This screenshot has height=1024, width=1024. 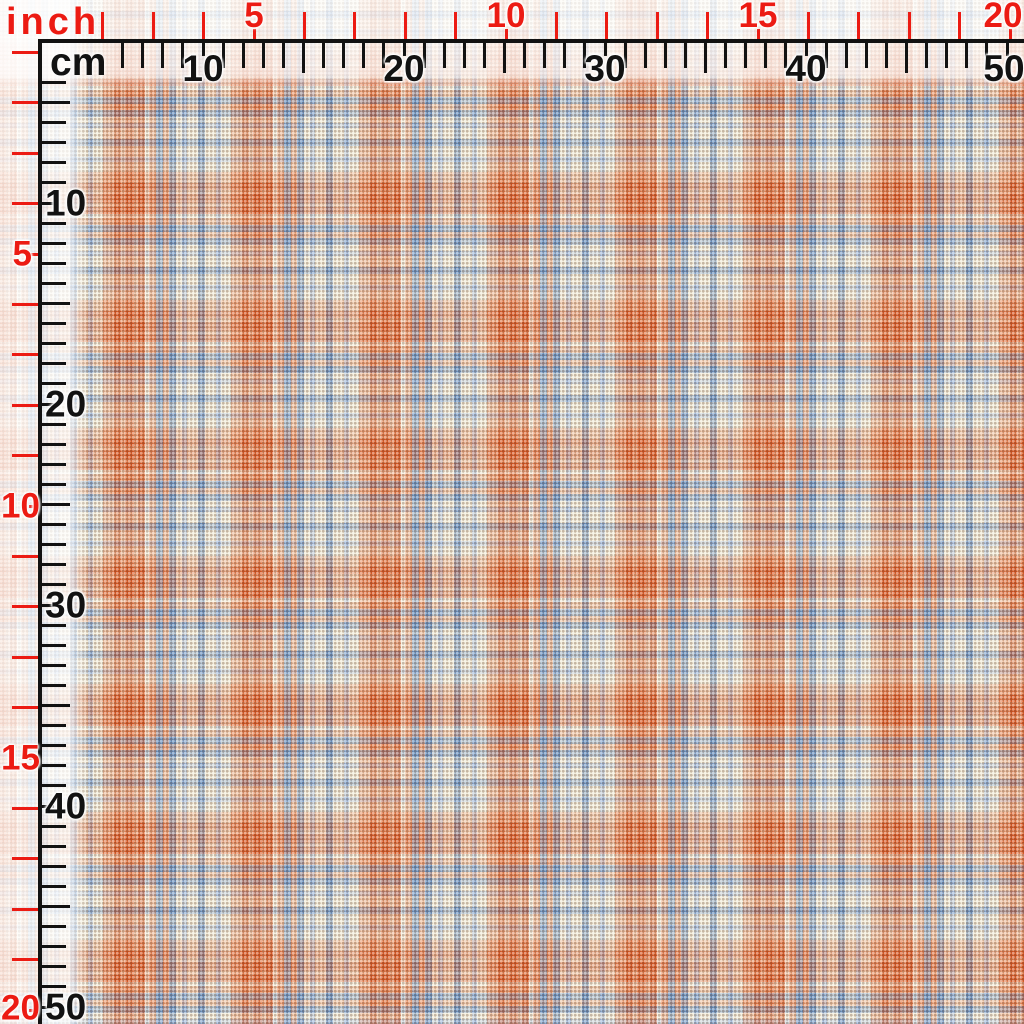 I want to click on inch-unit-label: inch, so click(x=53, y=22).